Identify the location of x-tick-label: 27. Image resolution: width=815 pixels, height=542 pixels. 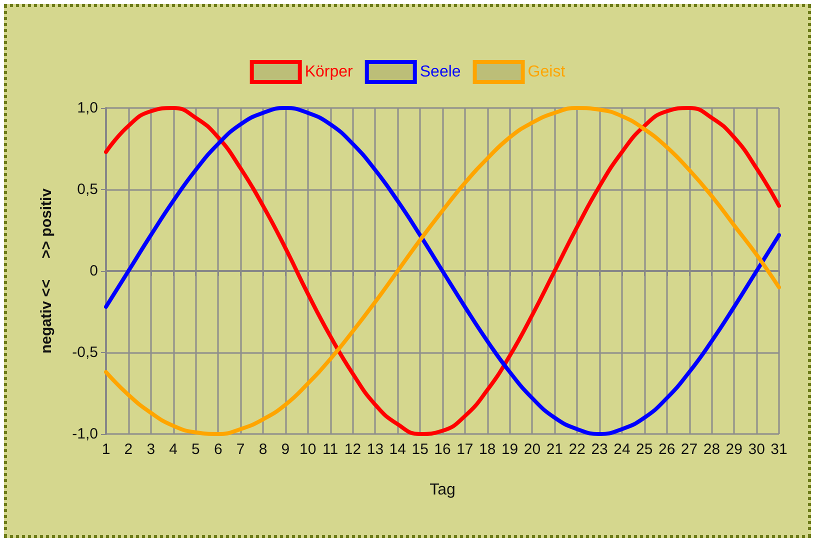
(689, 449).